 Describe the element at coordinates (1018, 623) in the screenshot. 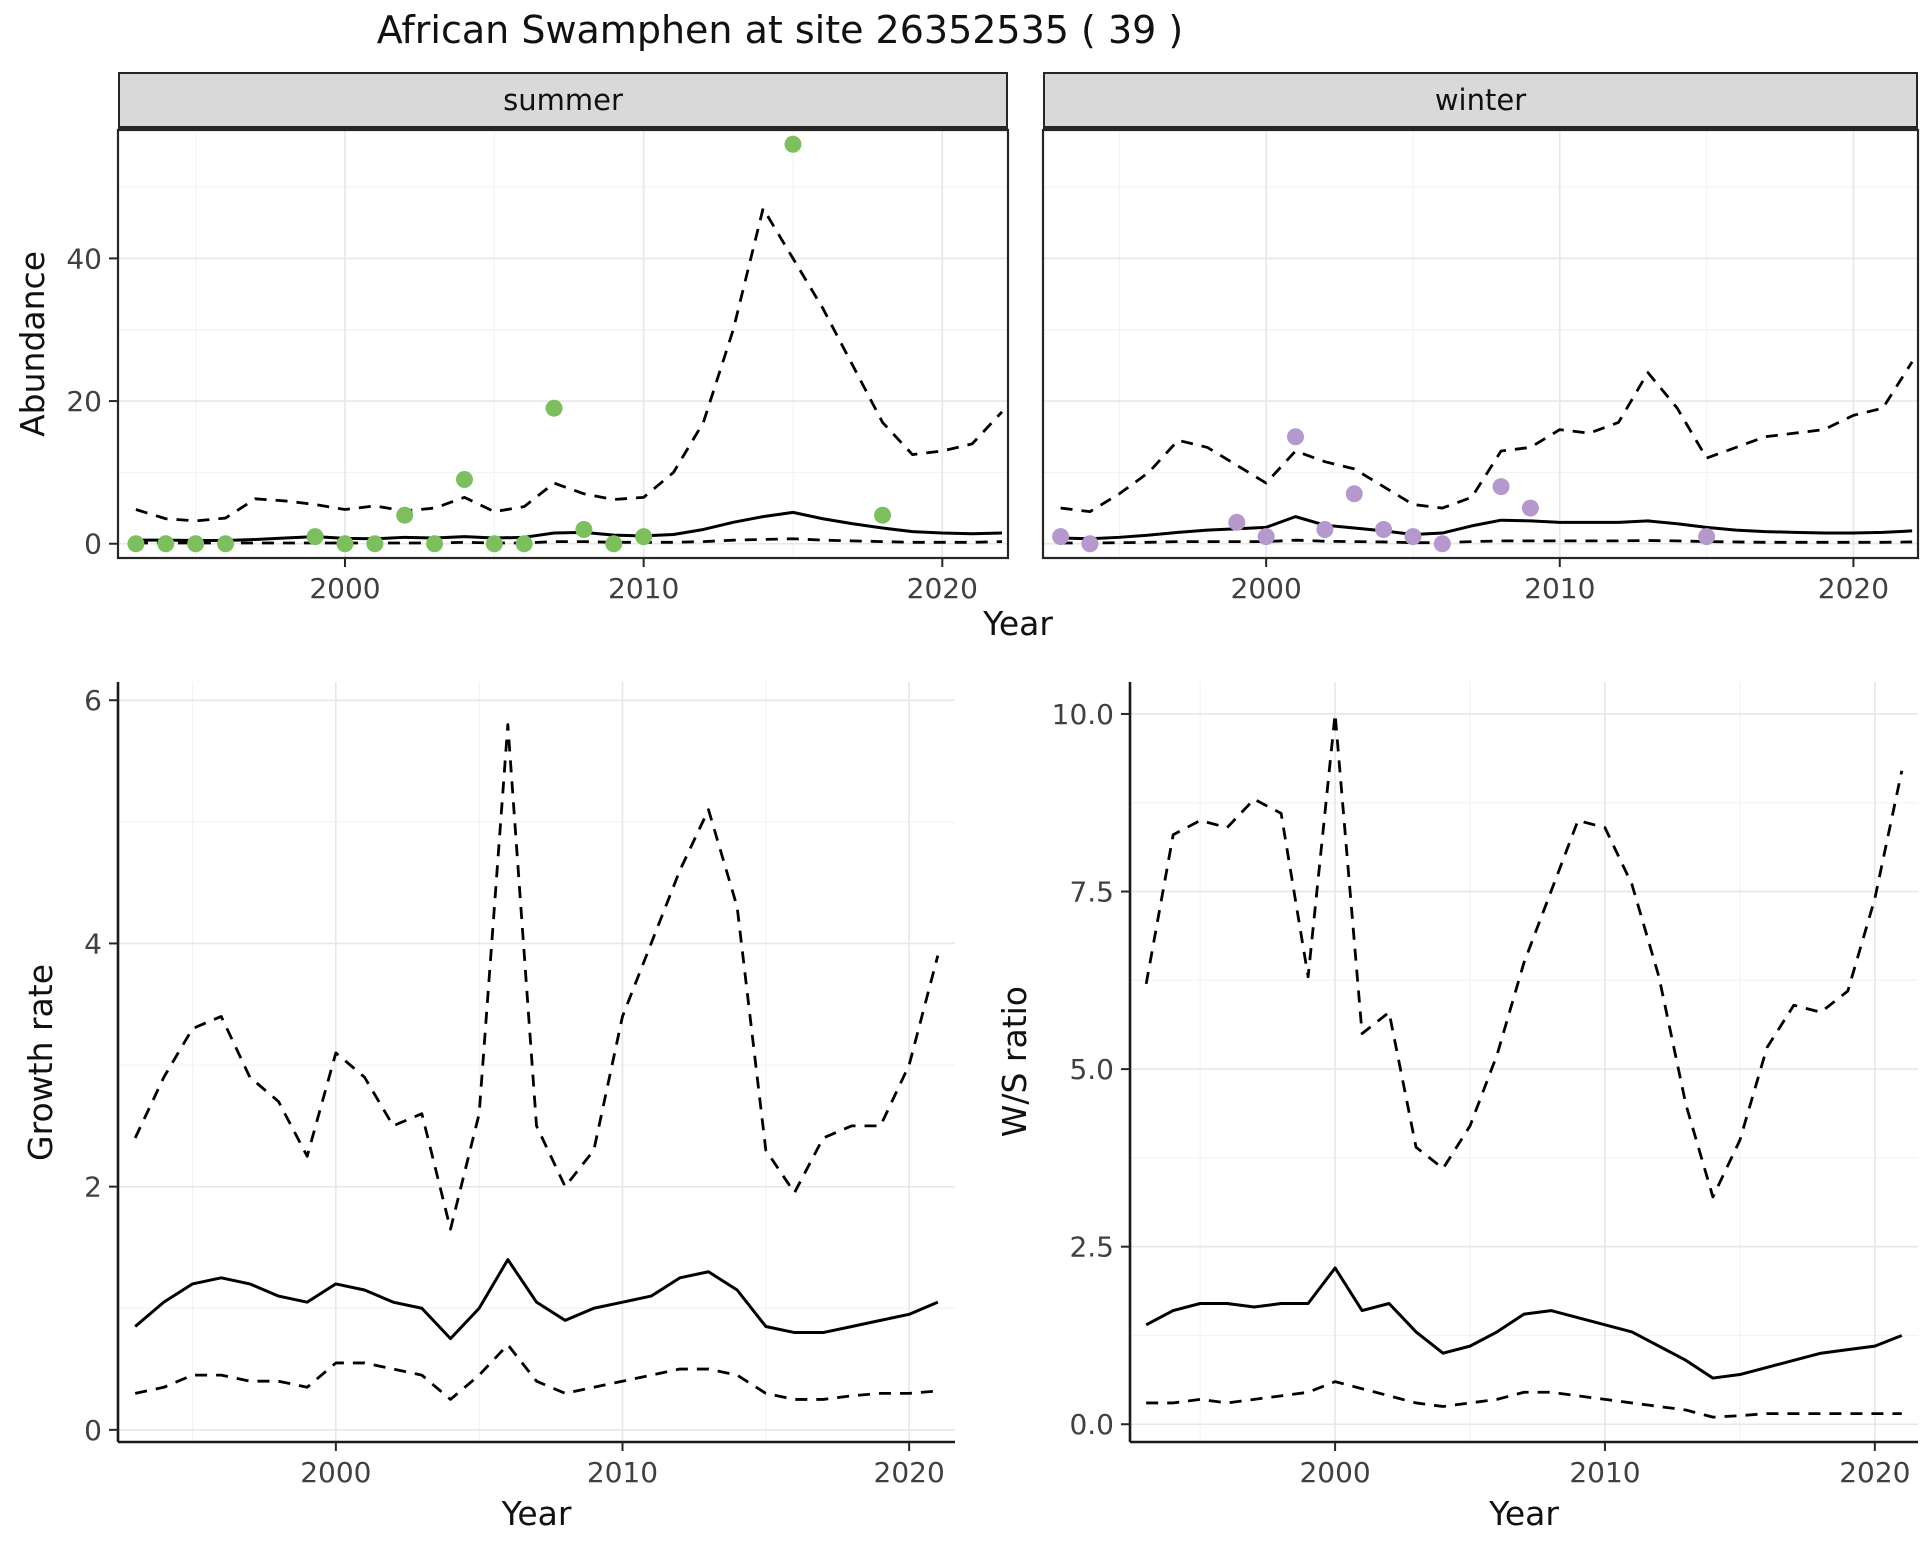

I see `x-axis-title-year-top: Year` at that location.